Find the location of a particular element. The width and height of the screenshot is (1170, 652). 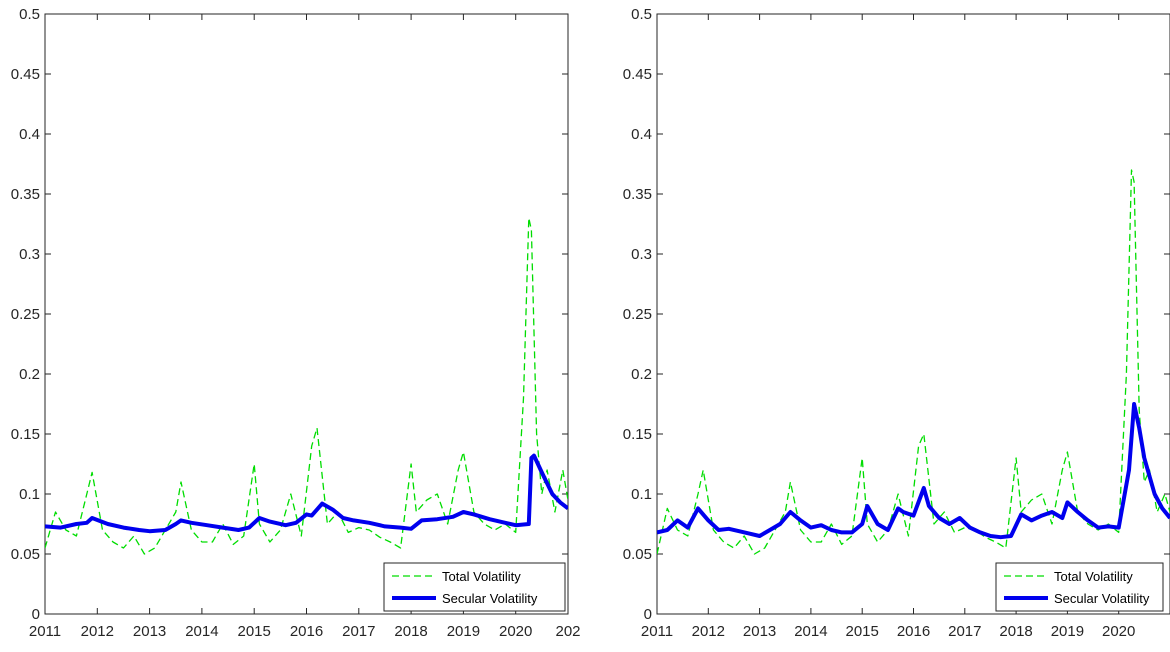

x-tick-label: 202 is located at coordinates (567, 631).